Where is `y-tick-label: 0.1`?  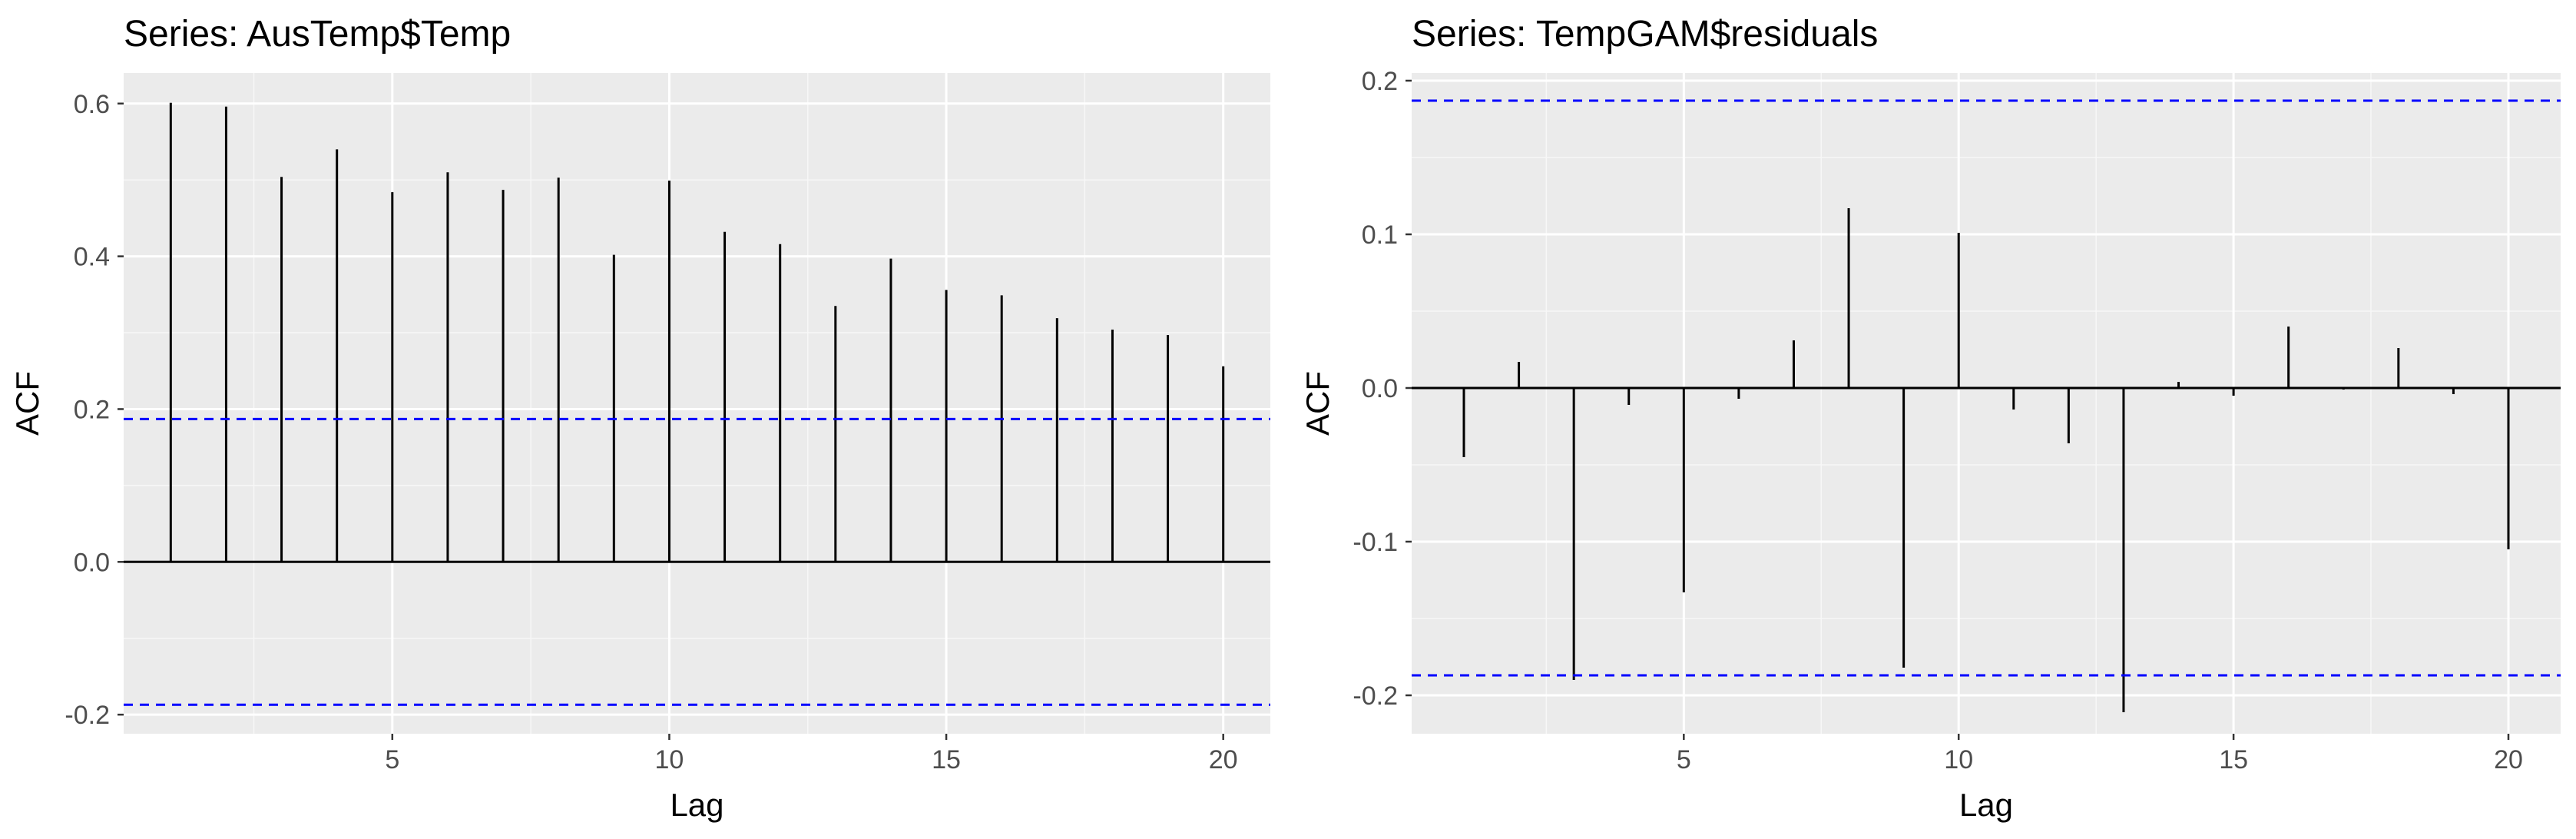 y-tick-label: 0.1 is located at coordinates (1380, 236).